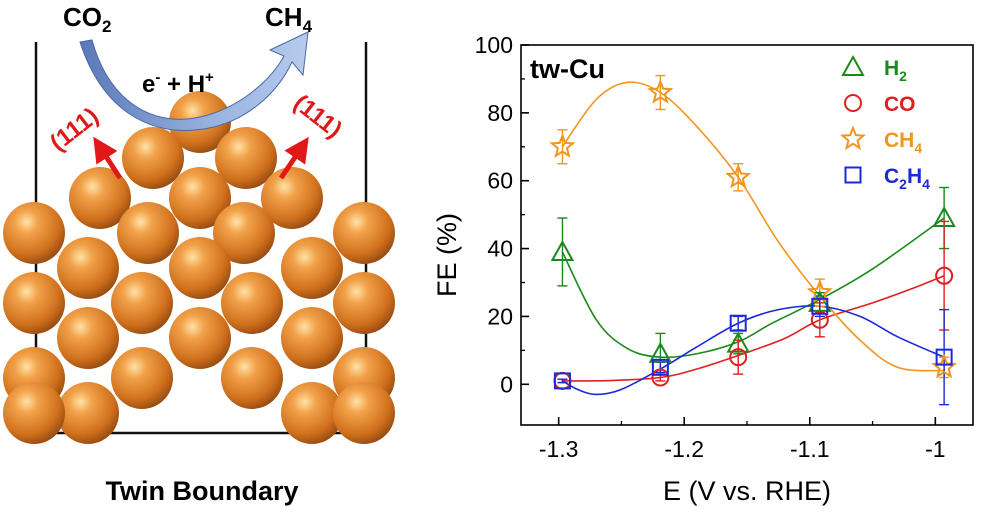 The width and height of the screenshot is (996, 516). I want to click on y-tick-label: 80, so click(500, 113).